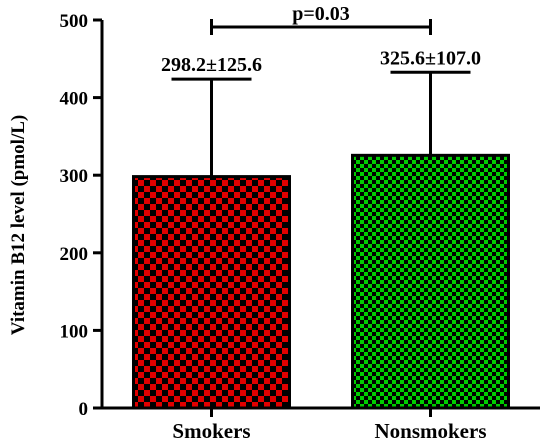  I want to click on y-tick-label: 200, so click(74, 254).